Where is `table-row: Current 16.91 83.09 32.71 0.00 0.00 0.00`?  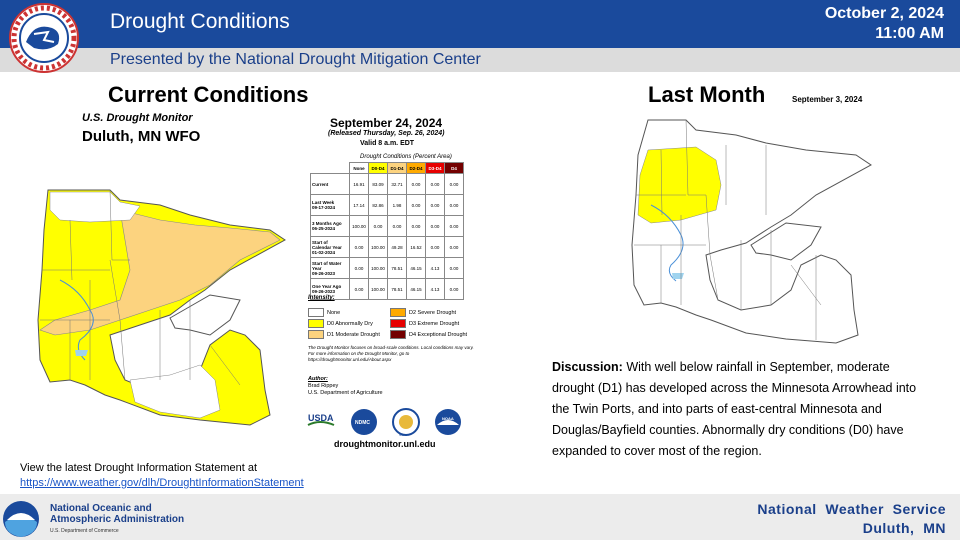 table-row: Current 16.91 83.09 32.71 0.00 0.00 0.00 is located at coordinates (387, 184).